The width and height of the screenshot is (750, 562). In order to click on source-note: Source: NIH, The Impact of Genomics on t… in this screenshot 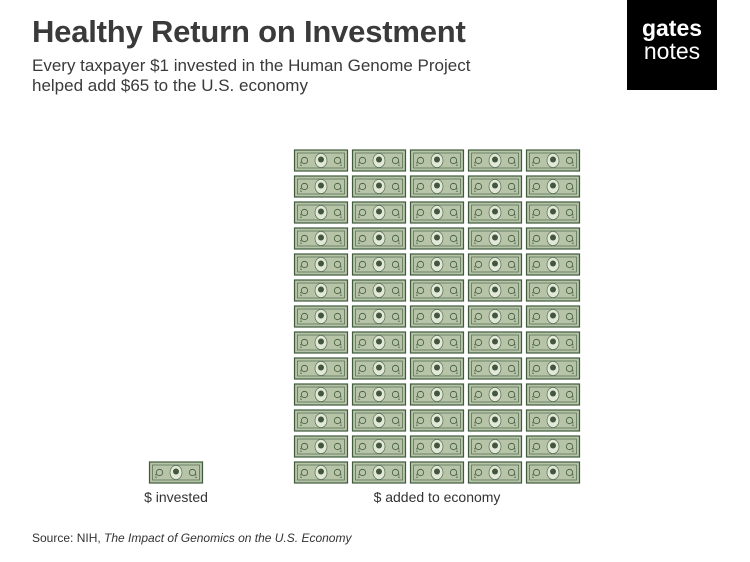, I will do `click(191, 538)`.